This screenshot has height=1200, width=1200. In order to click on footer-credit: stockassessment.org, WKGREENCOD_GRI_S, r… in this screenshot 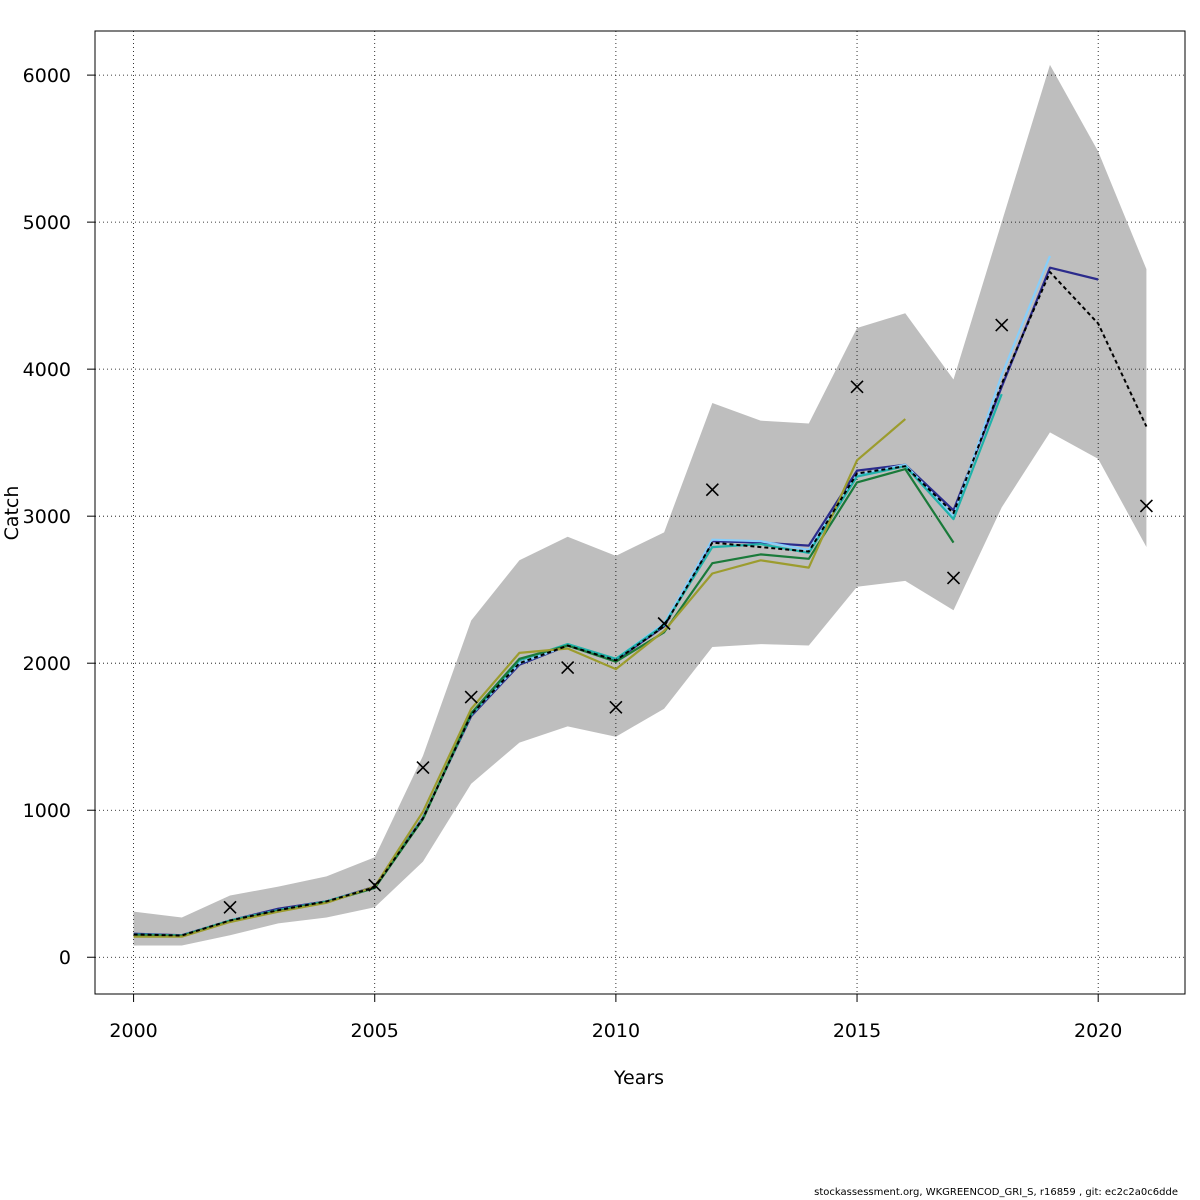, I will do `click(996, 1192)`.